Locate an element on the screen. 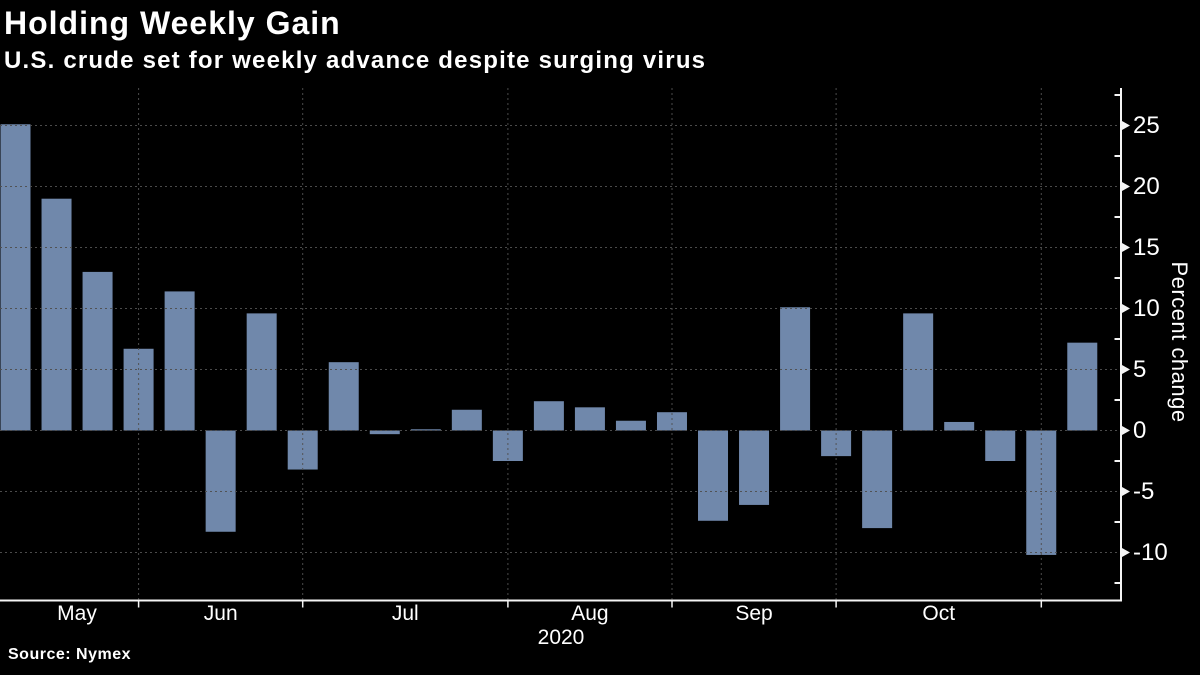 The height and width of the screenshot is (675, 1200). y-tick-label: 0 is located at coordinates (1139, 430).